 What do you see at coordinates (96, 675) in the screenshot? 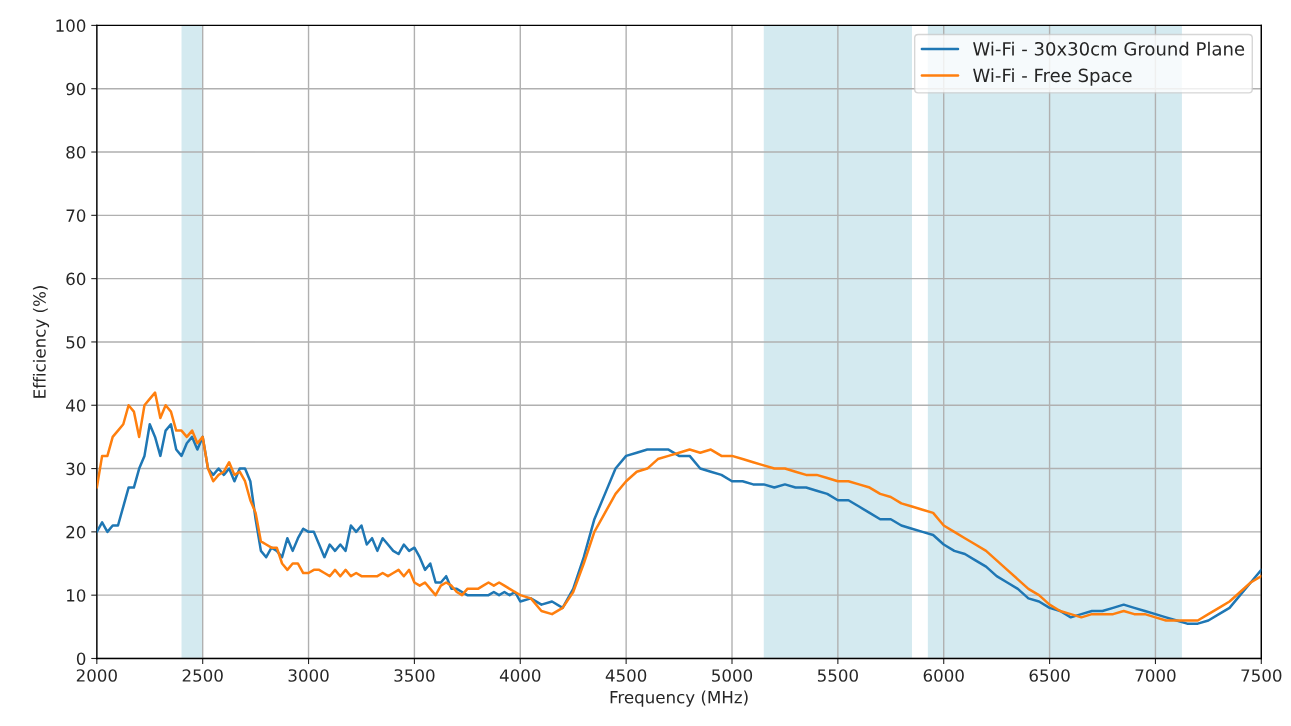
I see `x-tick-label: 2000` at bounding box center [96, 675].